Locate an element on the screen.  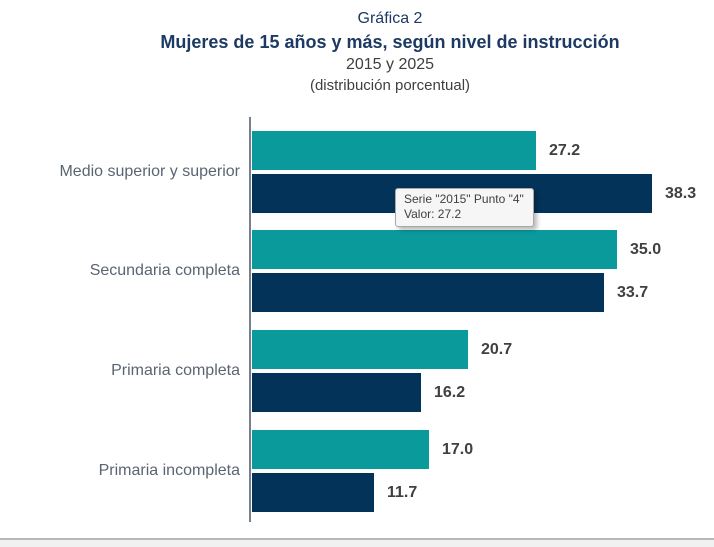
window-bottom-strip is located at coordinates (357, 543).